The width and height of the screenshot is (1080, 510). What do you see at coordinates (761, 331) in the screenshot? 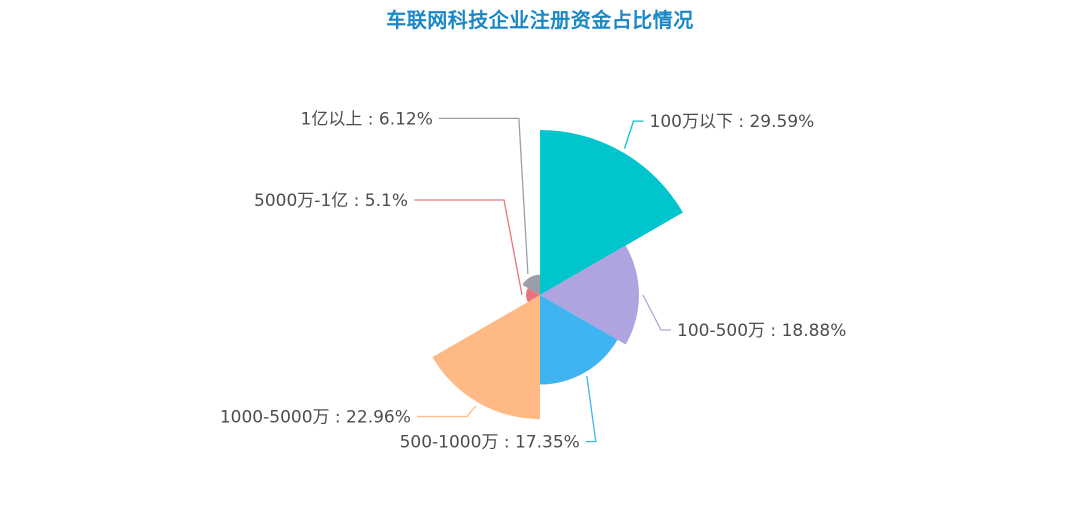
I see `slice-label-2: 100-500万 : 18.88%` at bounding box center [761, 331].